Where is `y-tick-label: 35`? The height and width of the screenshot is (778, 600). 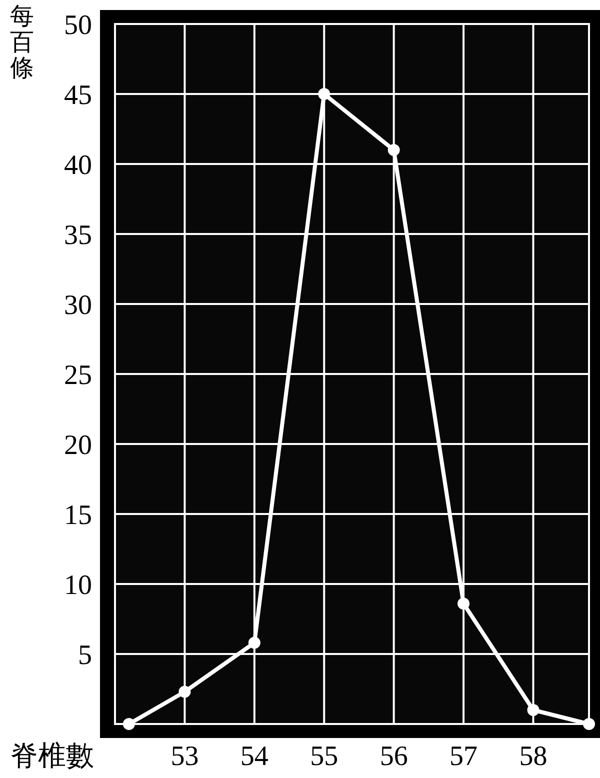 y-tick-label: 35 is located at coordinates (78, 235).